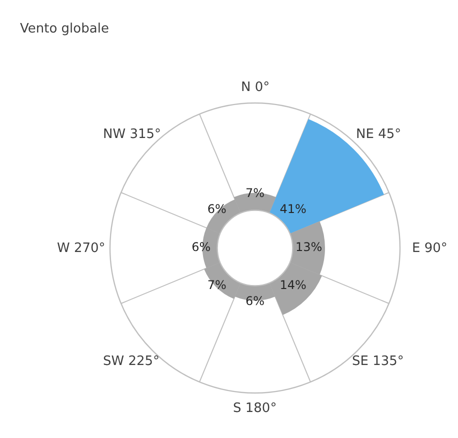  What do you see at coordinates (293, 285) in the screenshot?
I see `data-label: 14%` at bounding box center [293, 285].